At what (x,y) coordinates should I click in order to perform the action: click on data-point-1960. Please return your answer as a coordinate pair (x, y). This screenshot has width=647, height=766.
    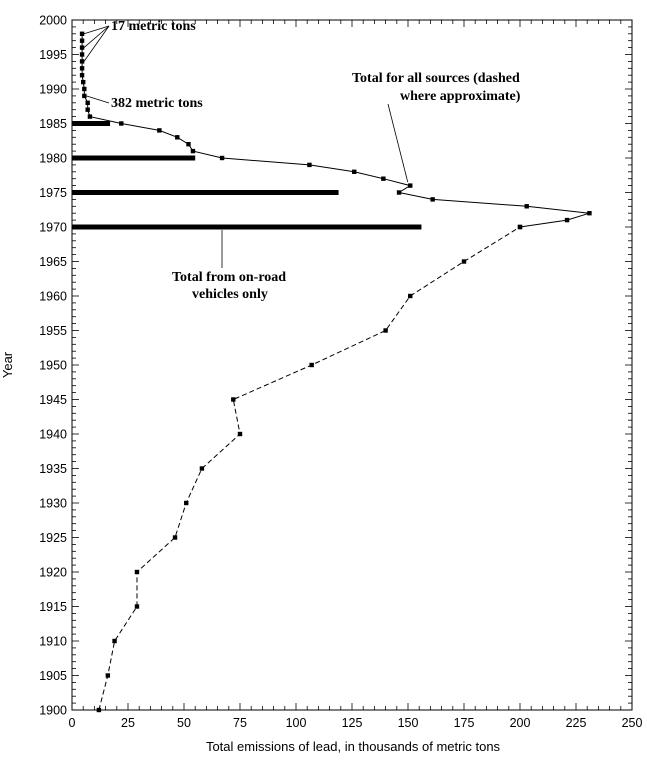
    Looking at the image, I should click on (410, 296).